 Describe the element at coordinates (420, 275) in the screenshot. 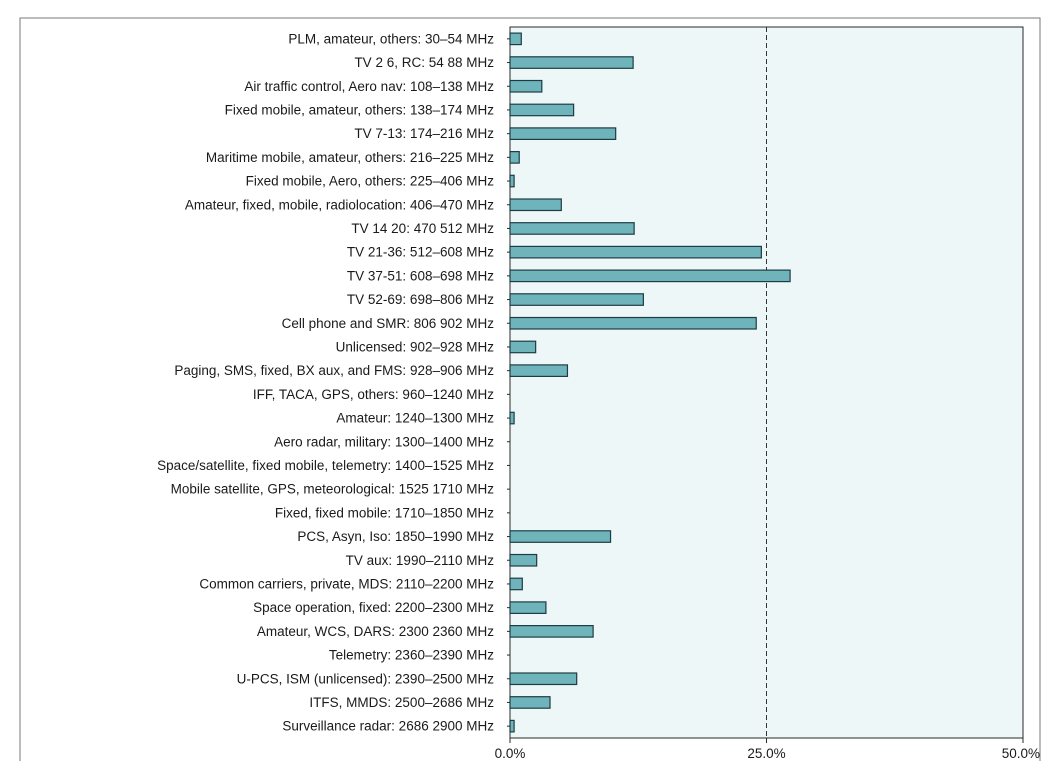

I see `category-label-10: TV 37-51: 608–698 MHz` at that location.